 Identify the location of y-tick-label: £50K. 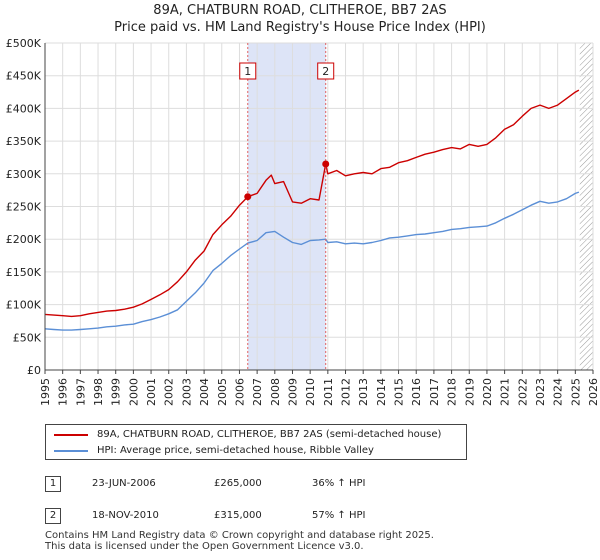
(27, 337).